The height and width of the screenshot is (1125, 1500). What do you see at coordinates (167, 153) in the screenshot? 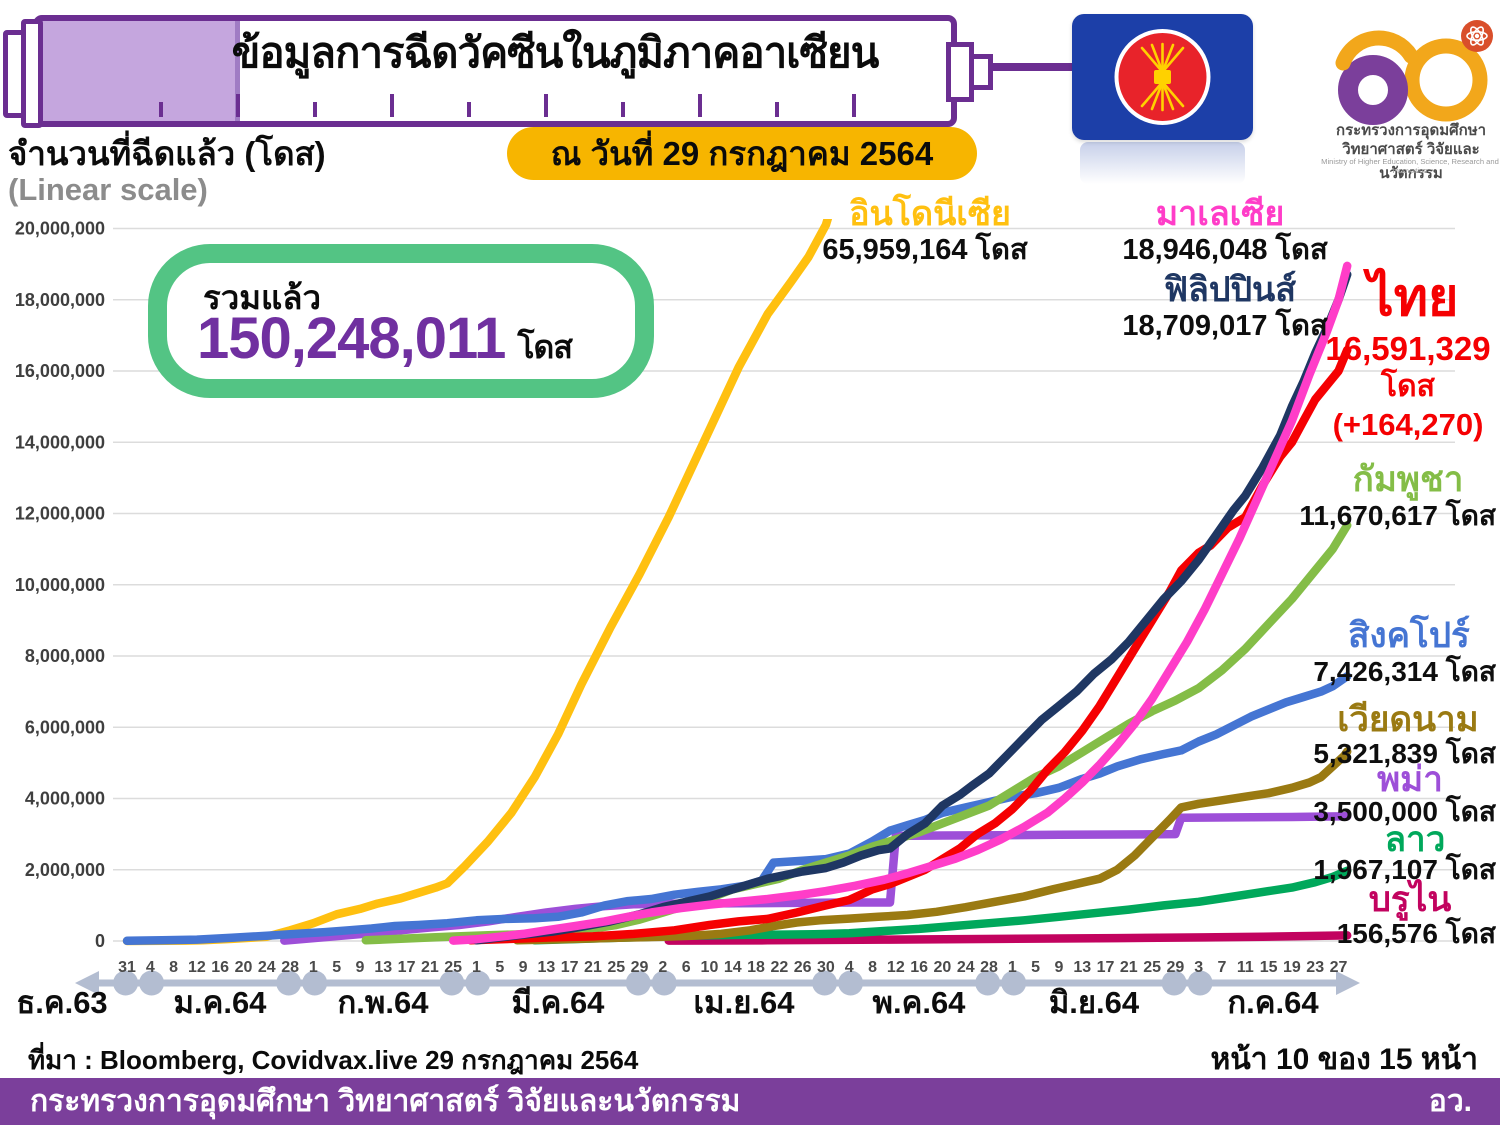
I see `y-axis-title: จำนวนที่ฉีดแล้ว (โดส)` at bounding box center [167, 153].